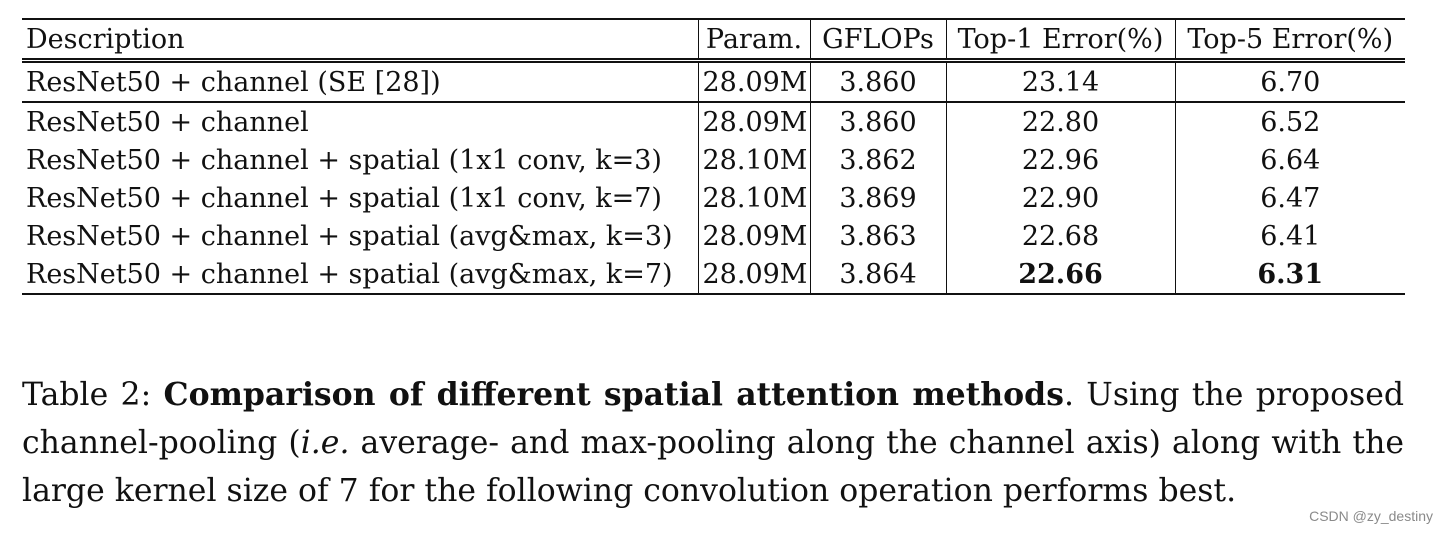  Describe the element at coordinates (753, 40) in the screenshot. I see `column-header-param: Param.` at that location.